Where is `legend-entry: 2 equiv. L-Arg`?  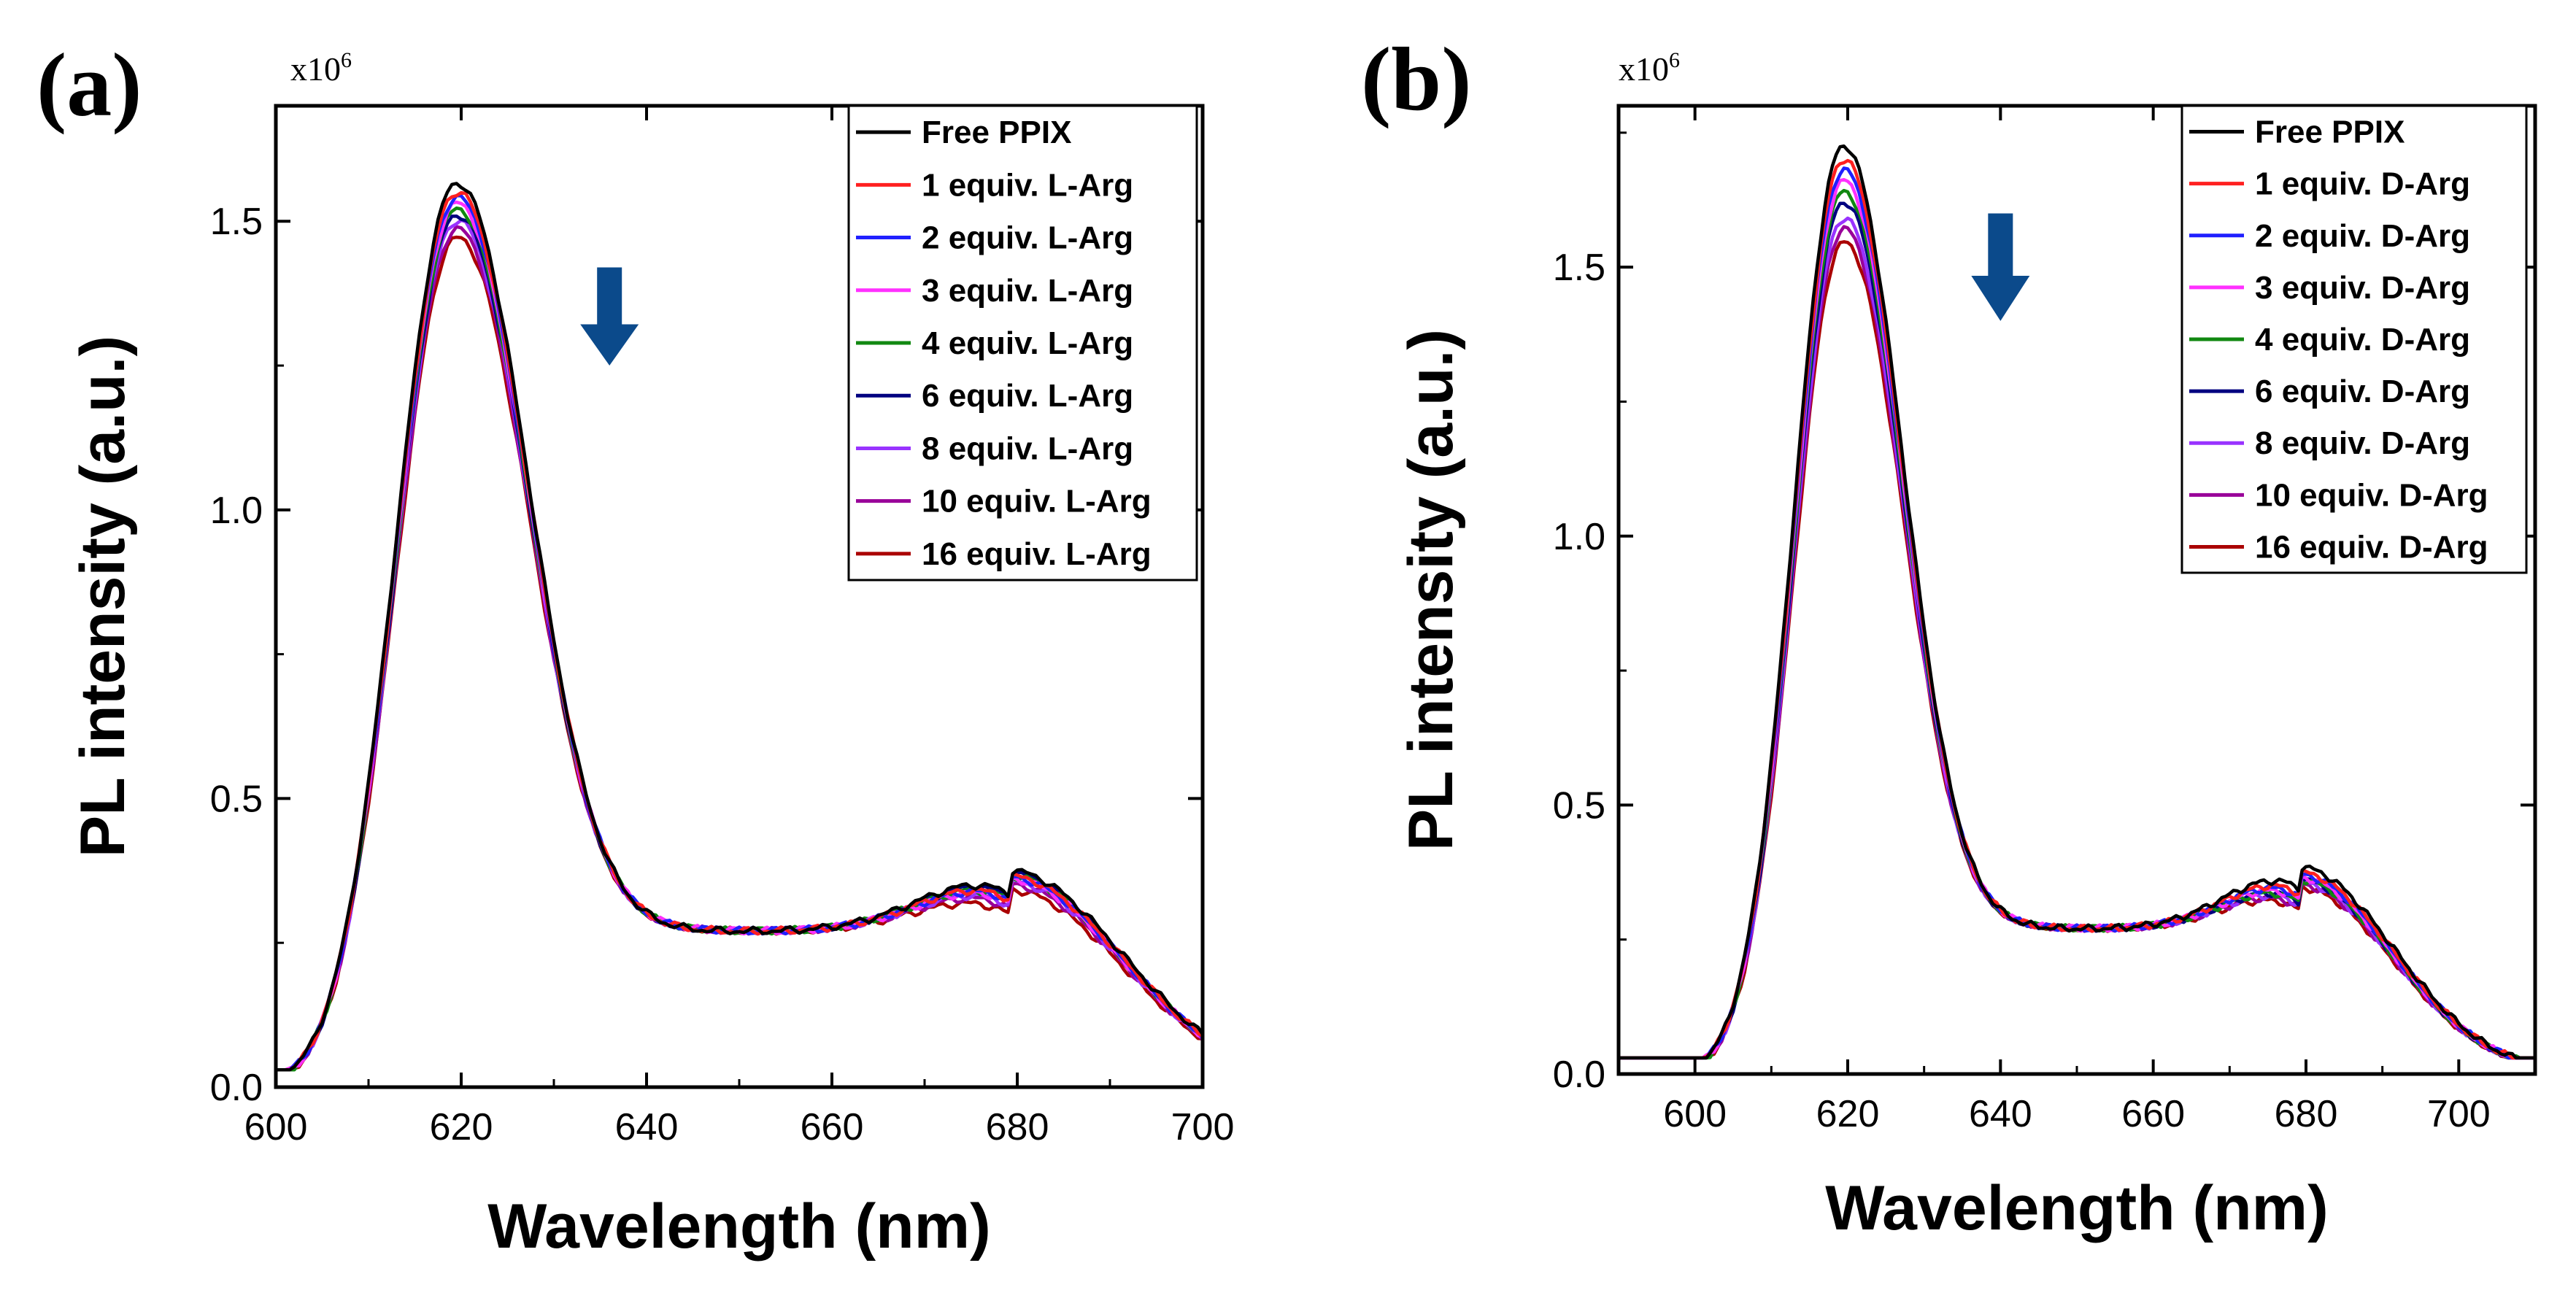
legend-entry: 2 equiv. L-Arg is located at coordinates (1027, 238).